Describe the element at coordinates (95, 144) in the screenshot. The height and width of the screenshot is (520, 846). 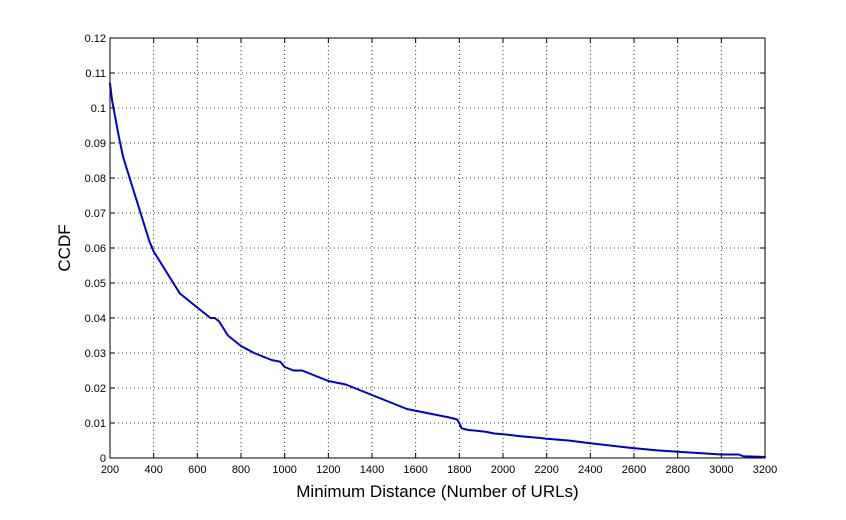
I see `y-tick-label: 0.09` at that location.